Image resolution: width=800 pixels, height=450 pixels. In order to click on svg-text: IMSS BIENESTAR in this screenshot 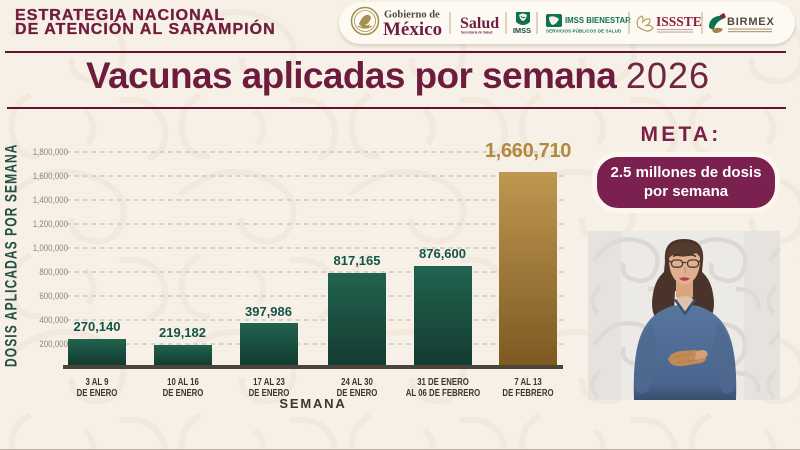, I will do `click(598, 20)`.